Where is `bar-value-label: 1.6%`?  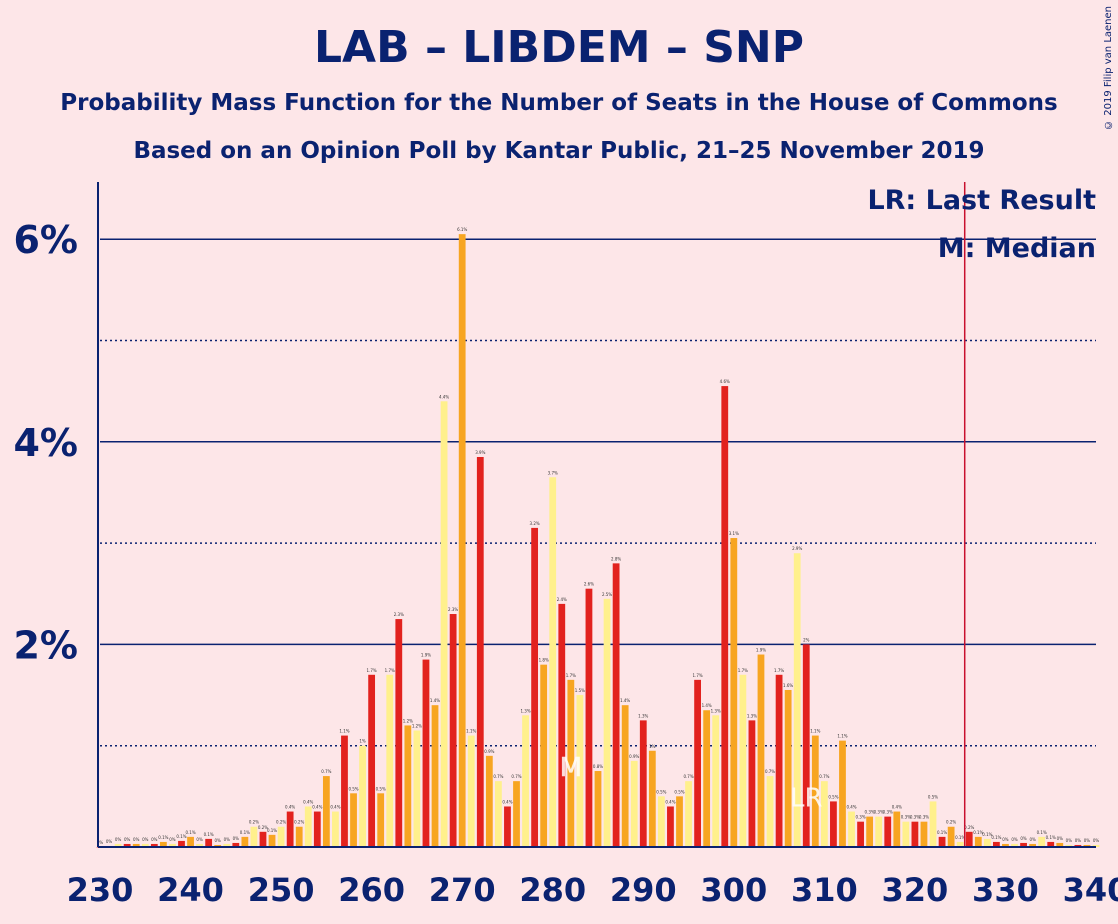
bar-value-label: 1.6% is located at coordinates (788, 685).